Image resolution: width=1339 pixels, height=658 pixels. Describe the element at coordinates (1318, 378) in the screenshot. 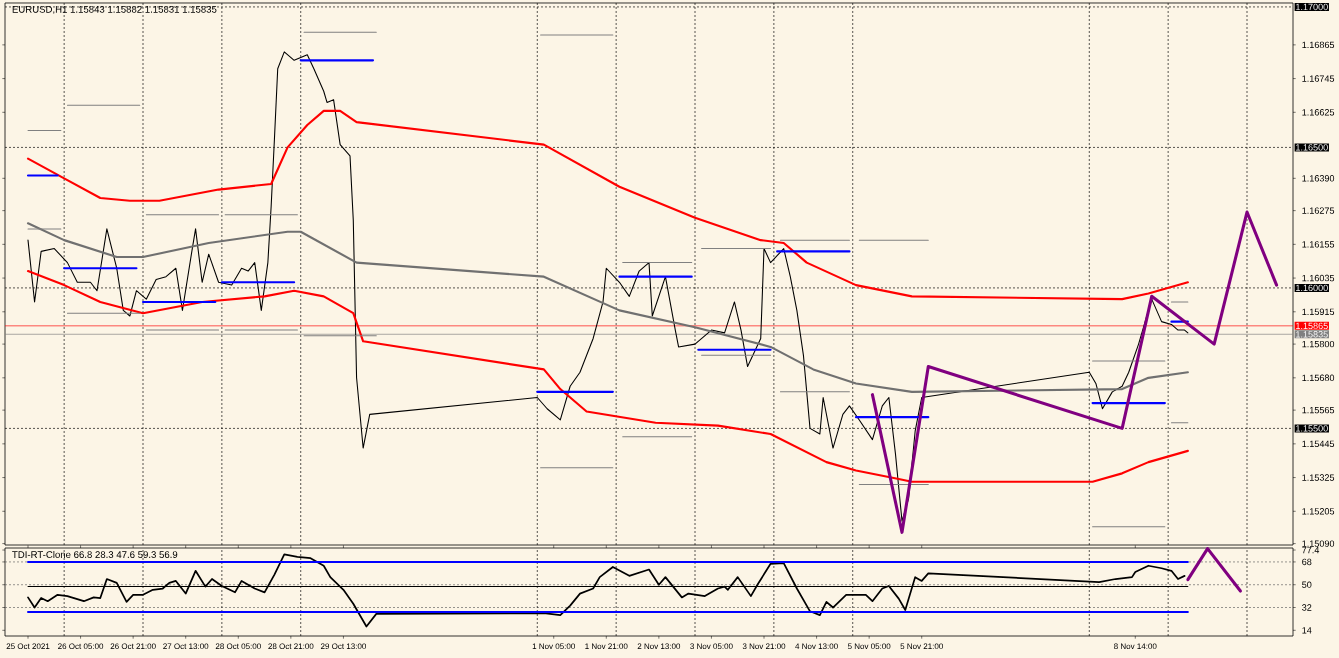

I see `y-tick-label: 1.15680` at that location.